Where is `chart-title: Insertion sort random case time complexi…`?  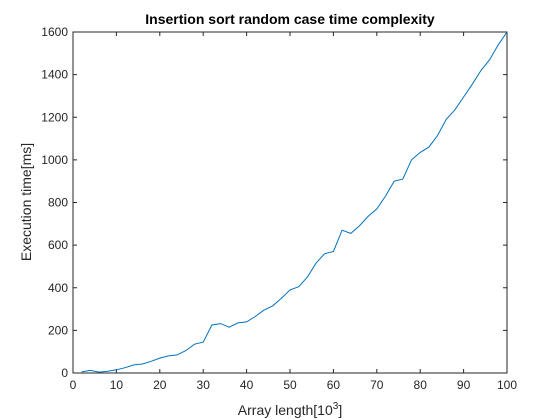
chart-title: Insertion sort random case time complexi… is located at coordinates (290, 19).